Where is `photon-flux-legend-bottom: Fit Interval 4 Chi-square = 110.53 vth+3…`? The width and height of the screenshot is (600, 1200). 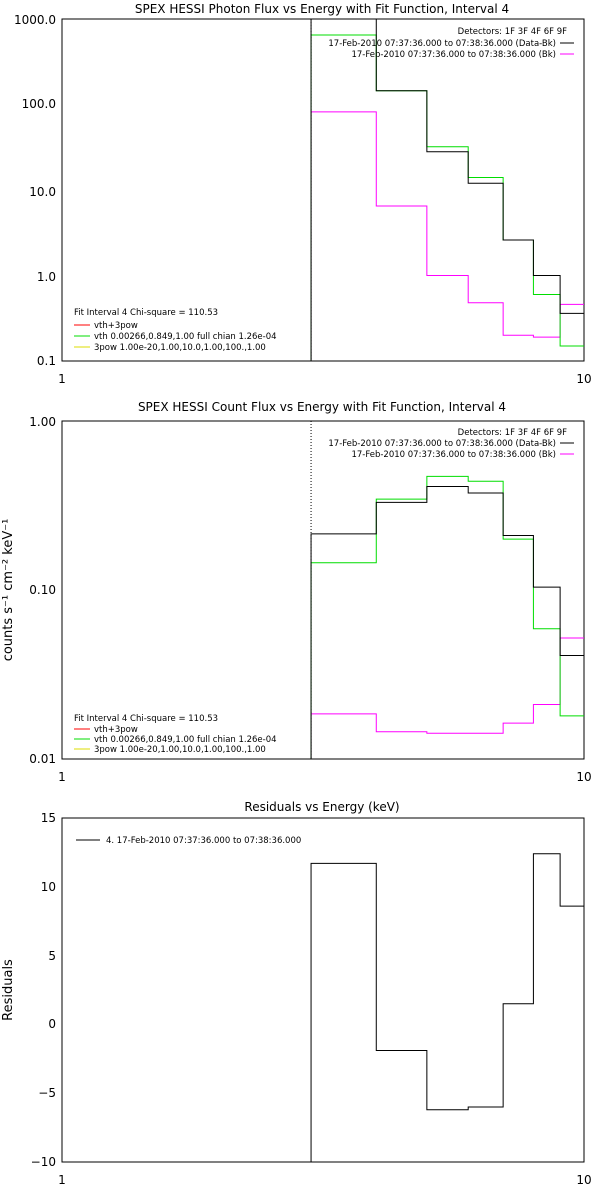
photon-flux-legend-bottom: Fit Interval 4 Chi-square = 110.53 vth+3… is located at coordinates (175, 330).